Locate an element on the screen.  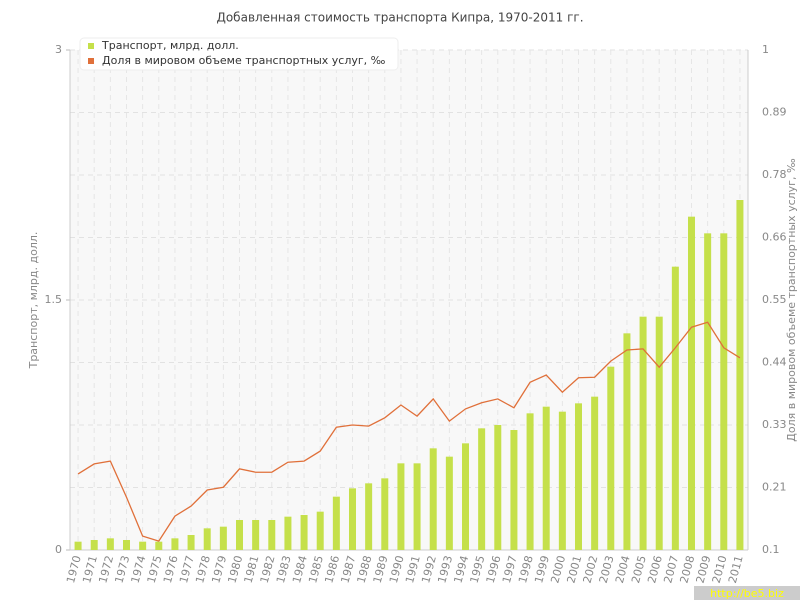
legend-box is located at coordinates (239, 54).